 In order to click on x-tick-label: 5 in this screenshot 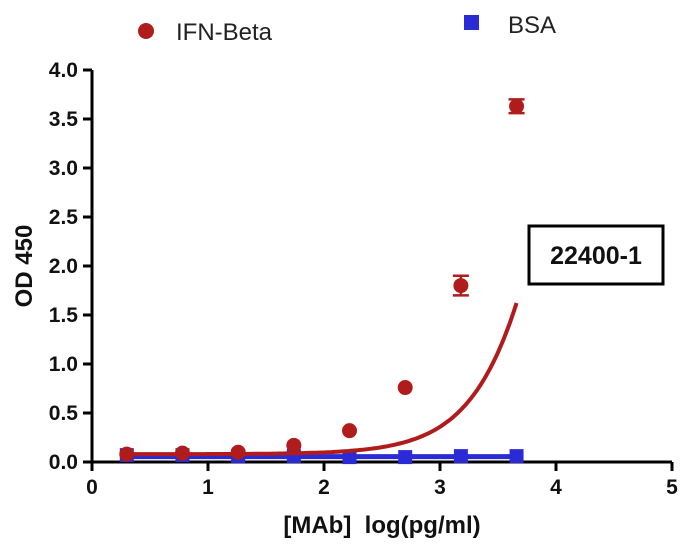, I will do `click(672, 487)`.